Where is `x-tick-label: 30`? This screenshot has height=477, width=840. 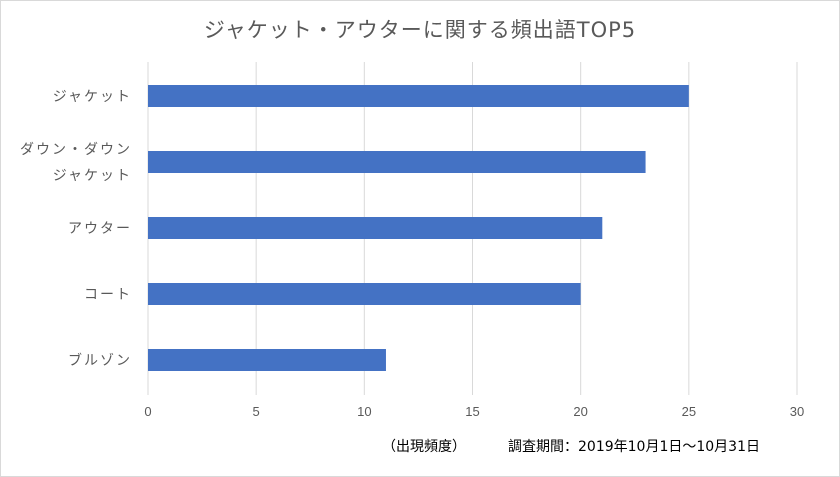 x-tick-label: 30 is located at coordinates (797, 411).